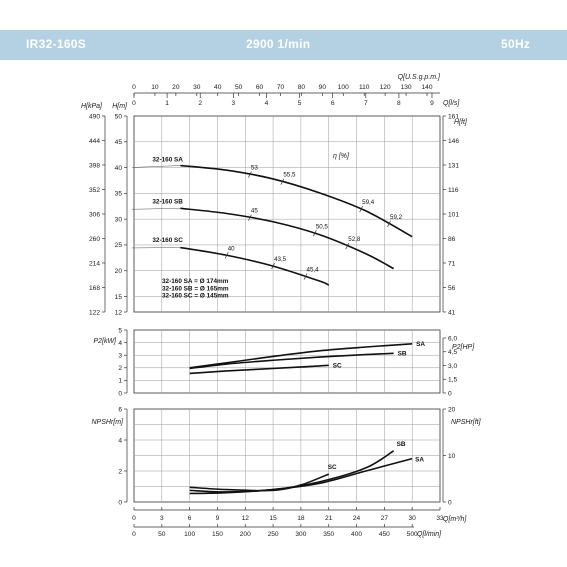 Image resolution: width=567 pixels, height=567 pixels. What do you see at coordinates (300, 534) in the screenshot?
I see `bottom-lmin-tick-label: 300` at bounding box center [300, 534].